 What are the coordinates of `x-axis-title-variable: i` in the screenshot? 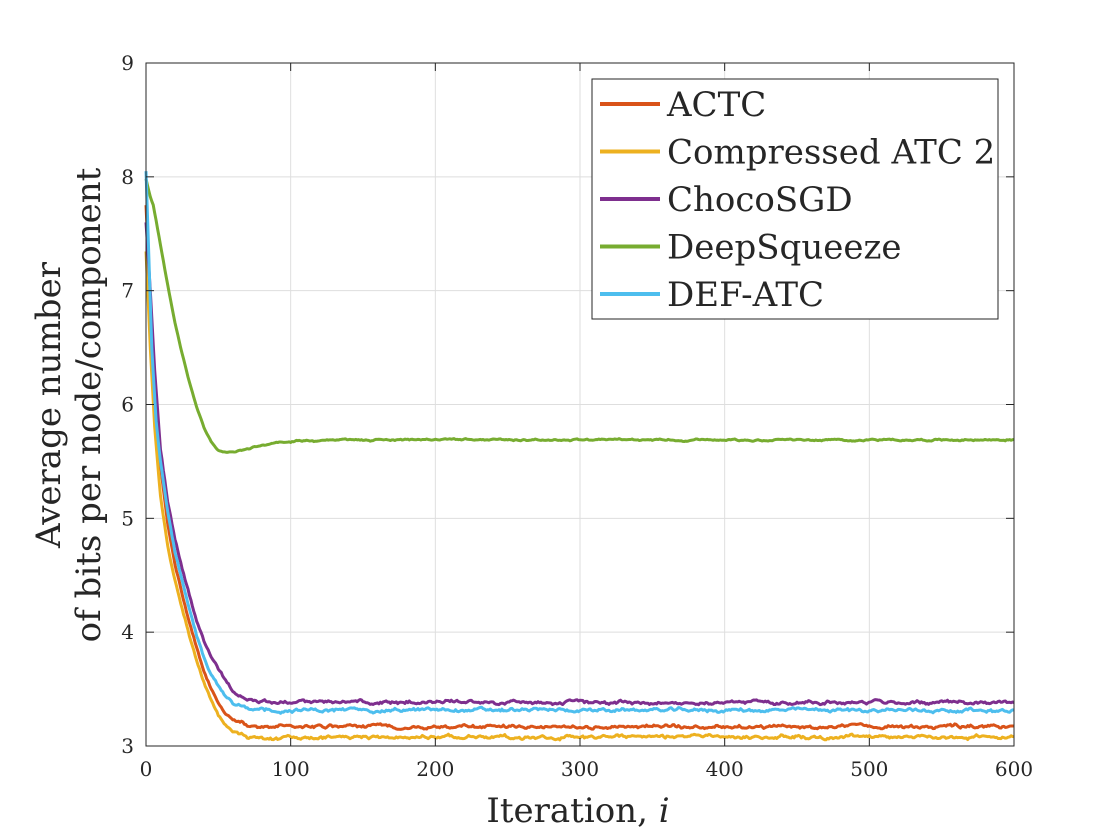 It's located at (664, 811).